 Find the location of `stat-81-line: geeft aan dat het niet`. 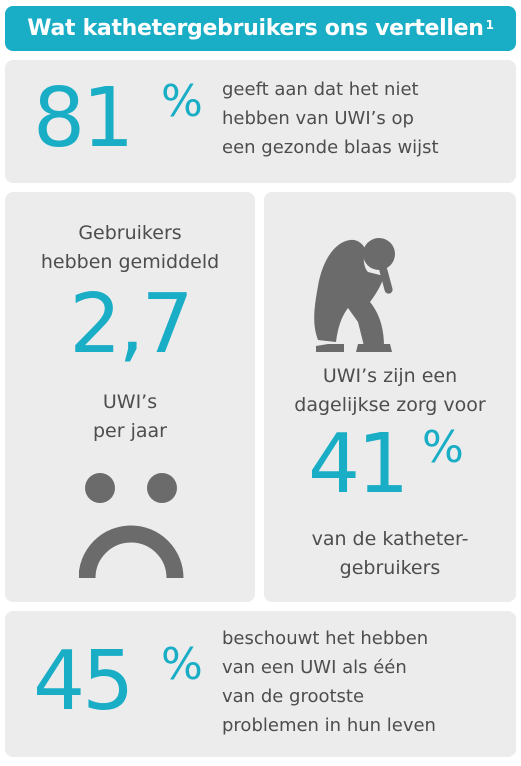

stat-81-line: geeft aan dat het niet is located at coordinates (320, 89).